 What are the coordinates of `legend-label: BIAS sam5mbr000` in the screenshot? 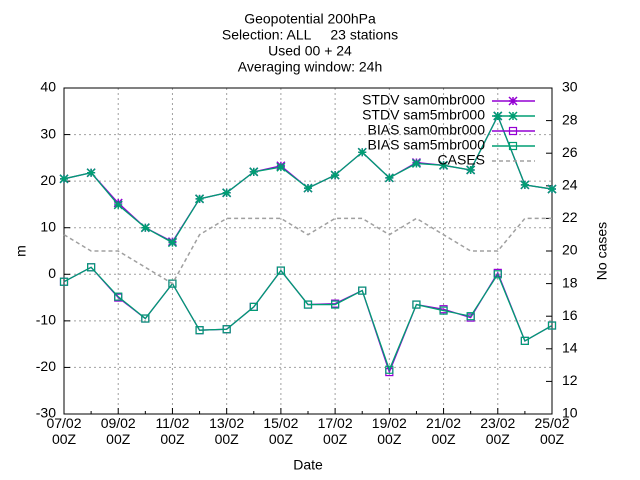 It's located at (427, 145).